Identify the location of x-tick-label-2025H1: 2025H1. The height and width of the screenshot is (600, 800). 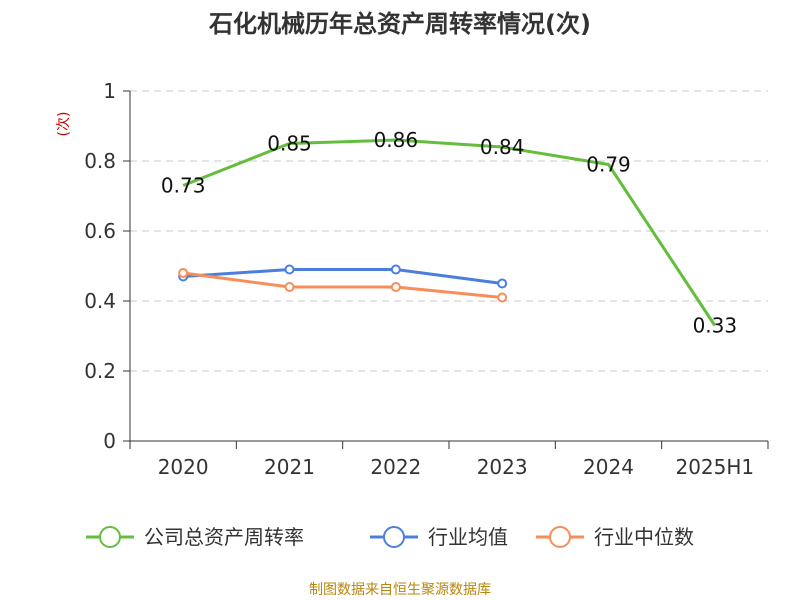
(714, 467).